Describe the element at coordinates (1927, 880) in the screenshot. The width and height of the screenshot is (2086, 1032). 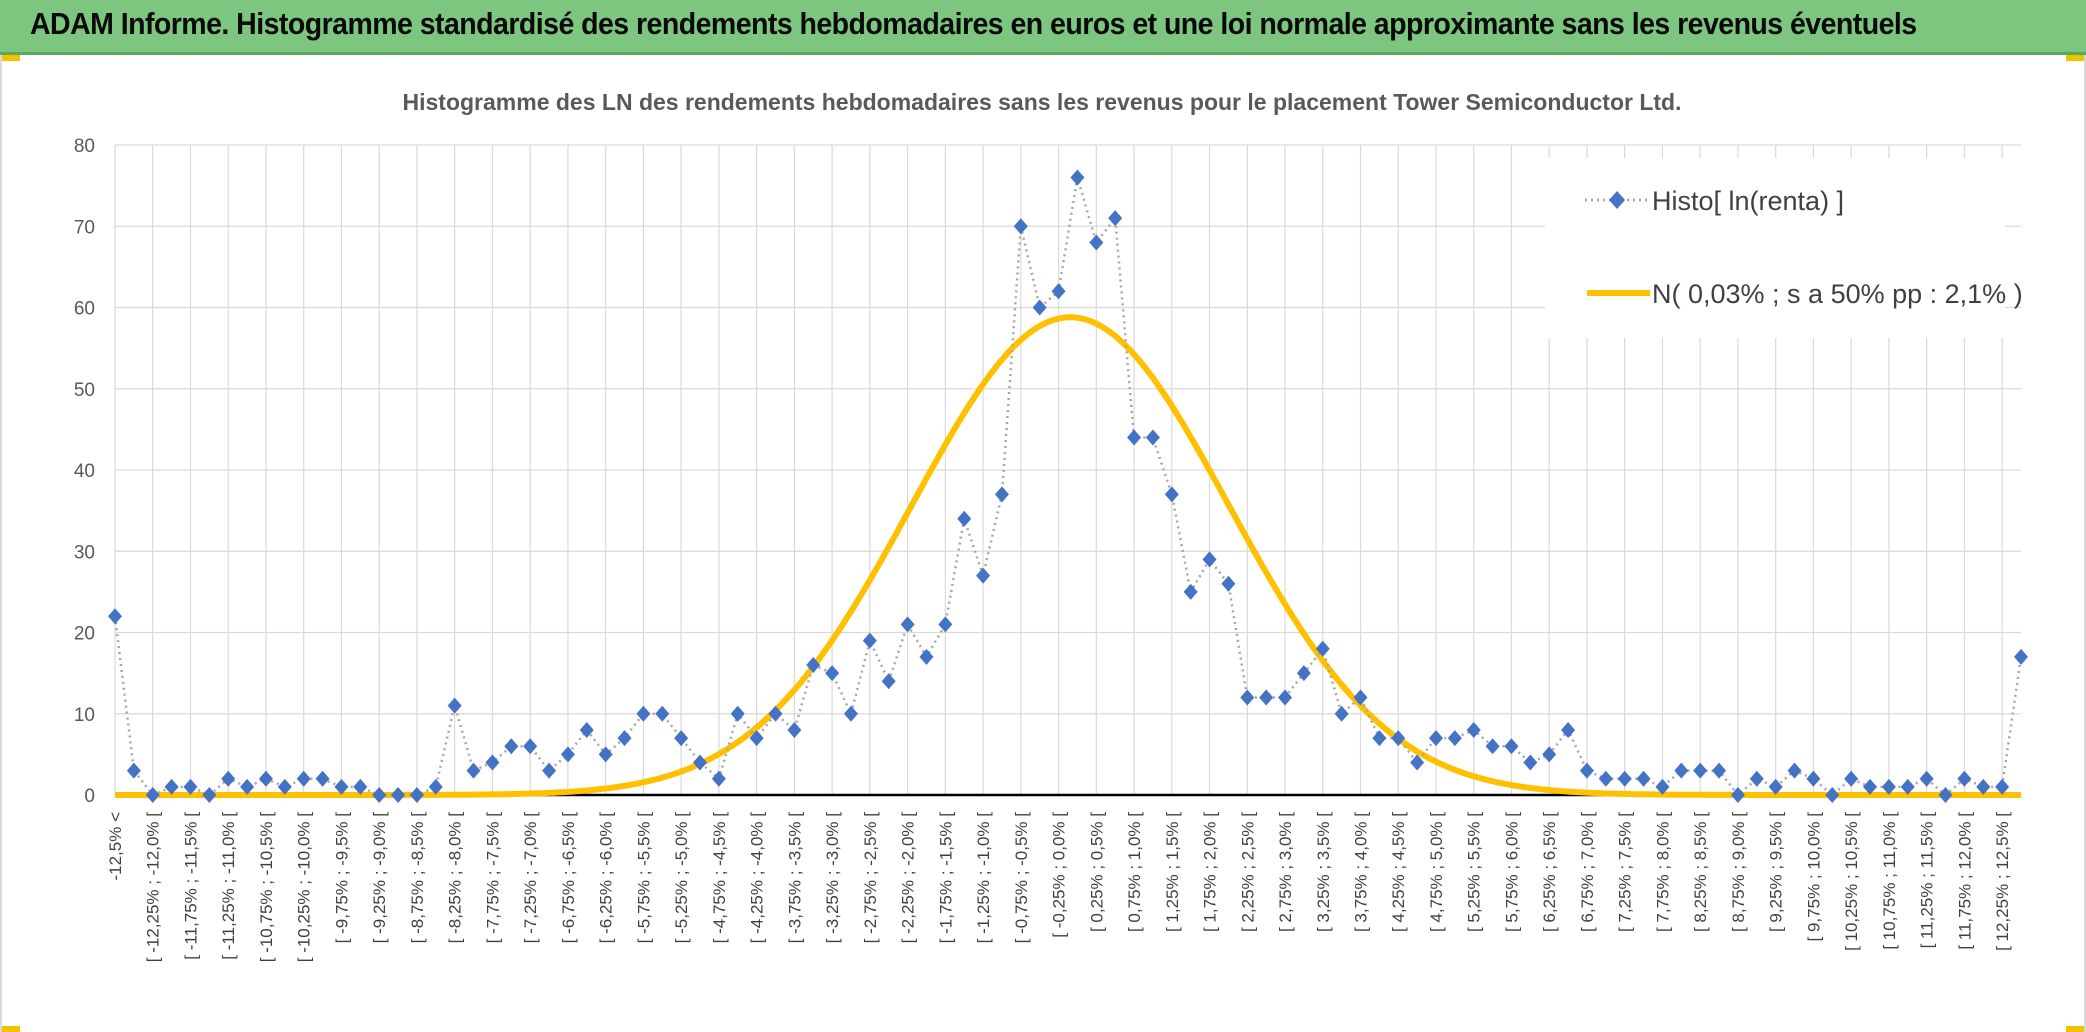
I see `x-tick-label: [ 11,25% ; 11,5% [` at that location.